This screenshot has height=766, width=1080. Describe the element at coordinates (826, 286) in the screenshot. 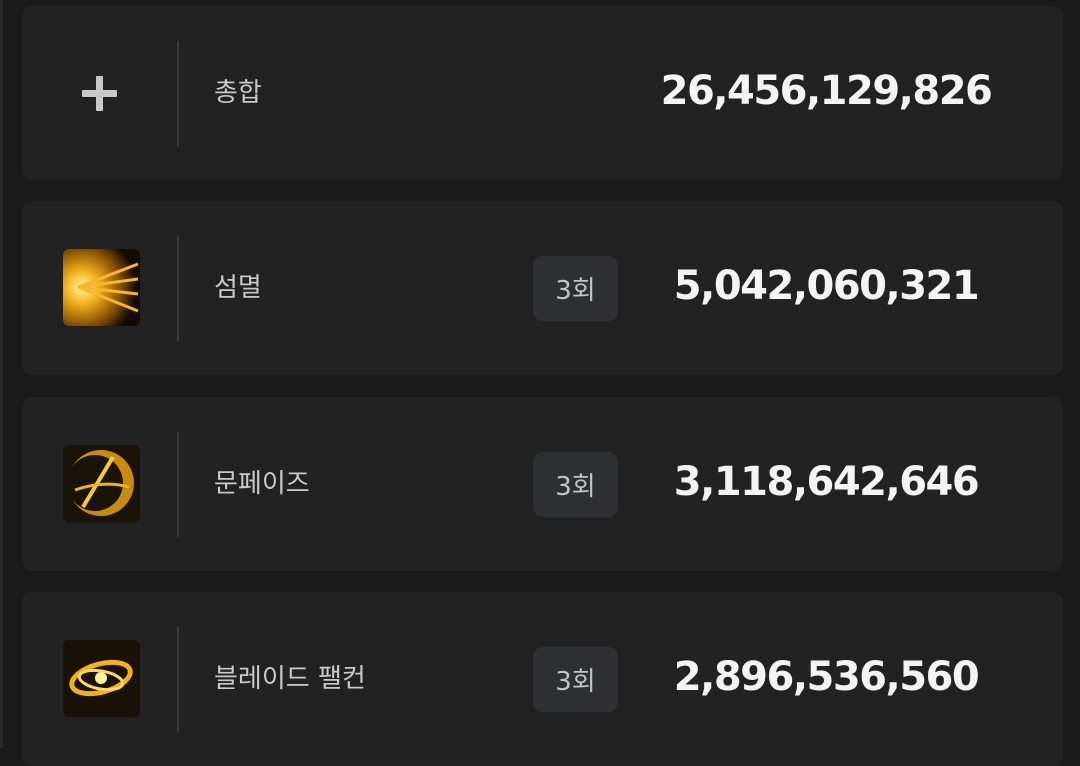

I see `skill-damage: 5,042,060,321` at that location.